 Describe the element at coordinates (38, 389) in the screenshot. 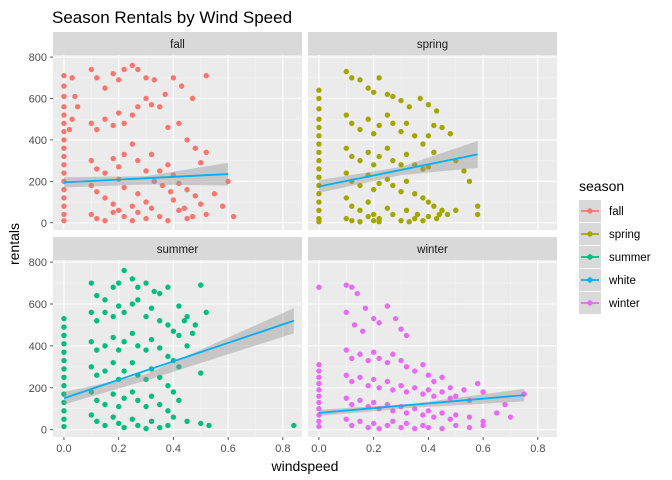

I see `y-tick-label: 200` at that location.